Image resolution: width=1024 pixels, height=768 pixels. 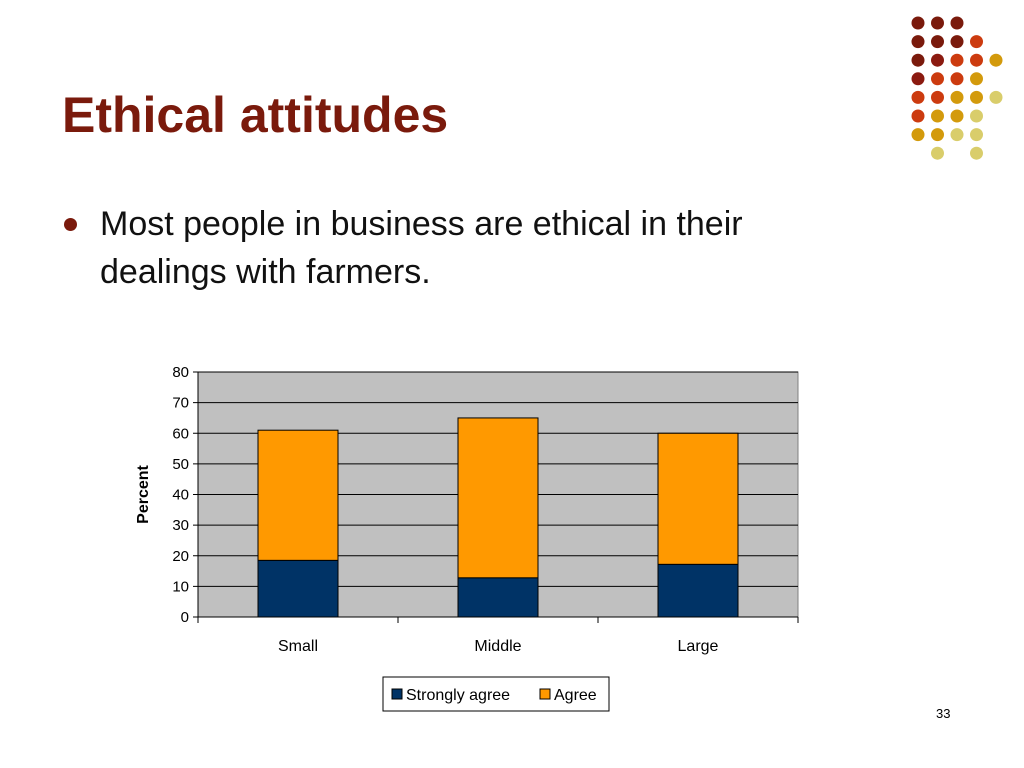 I want to click on x-tick-label: Large, so click(x=698, y=646).